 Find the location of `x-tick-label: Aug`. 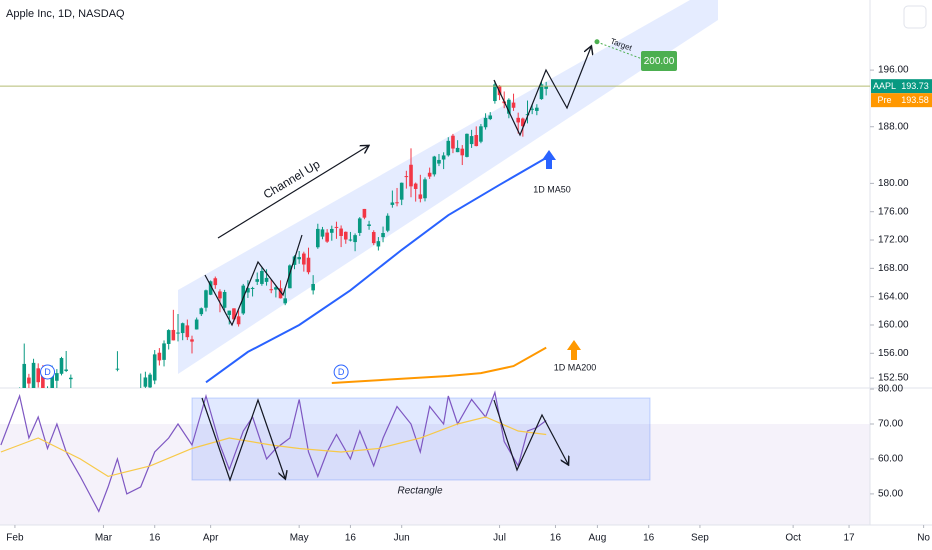

x-tick-label: Aug is located at coordinates (598, 538).